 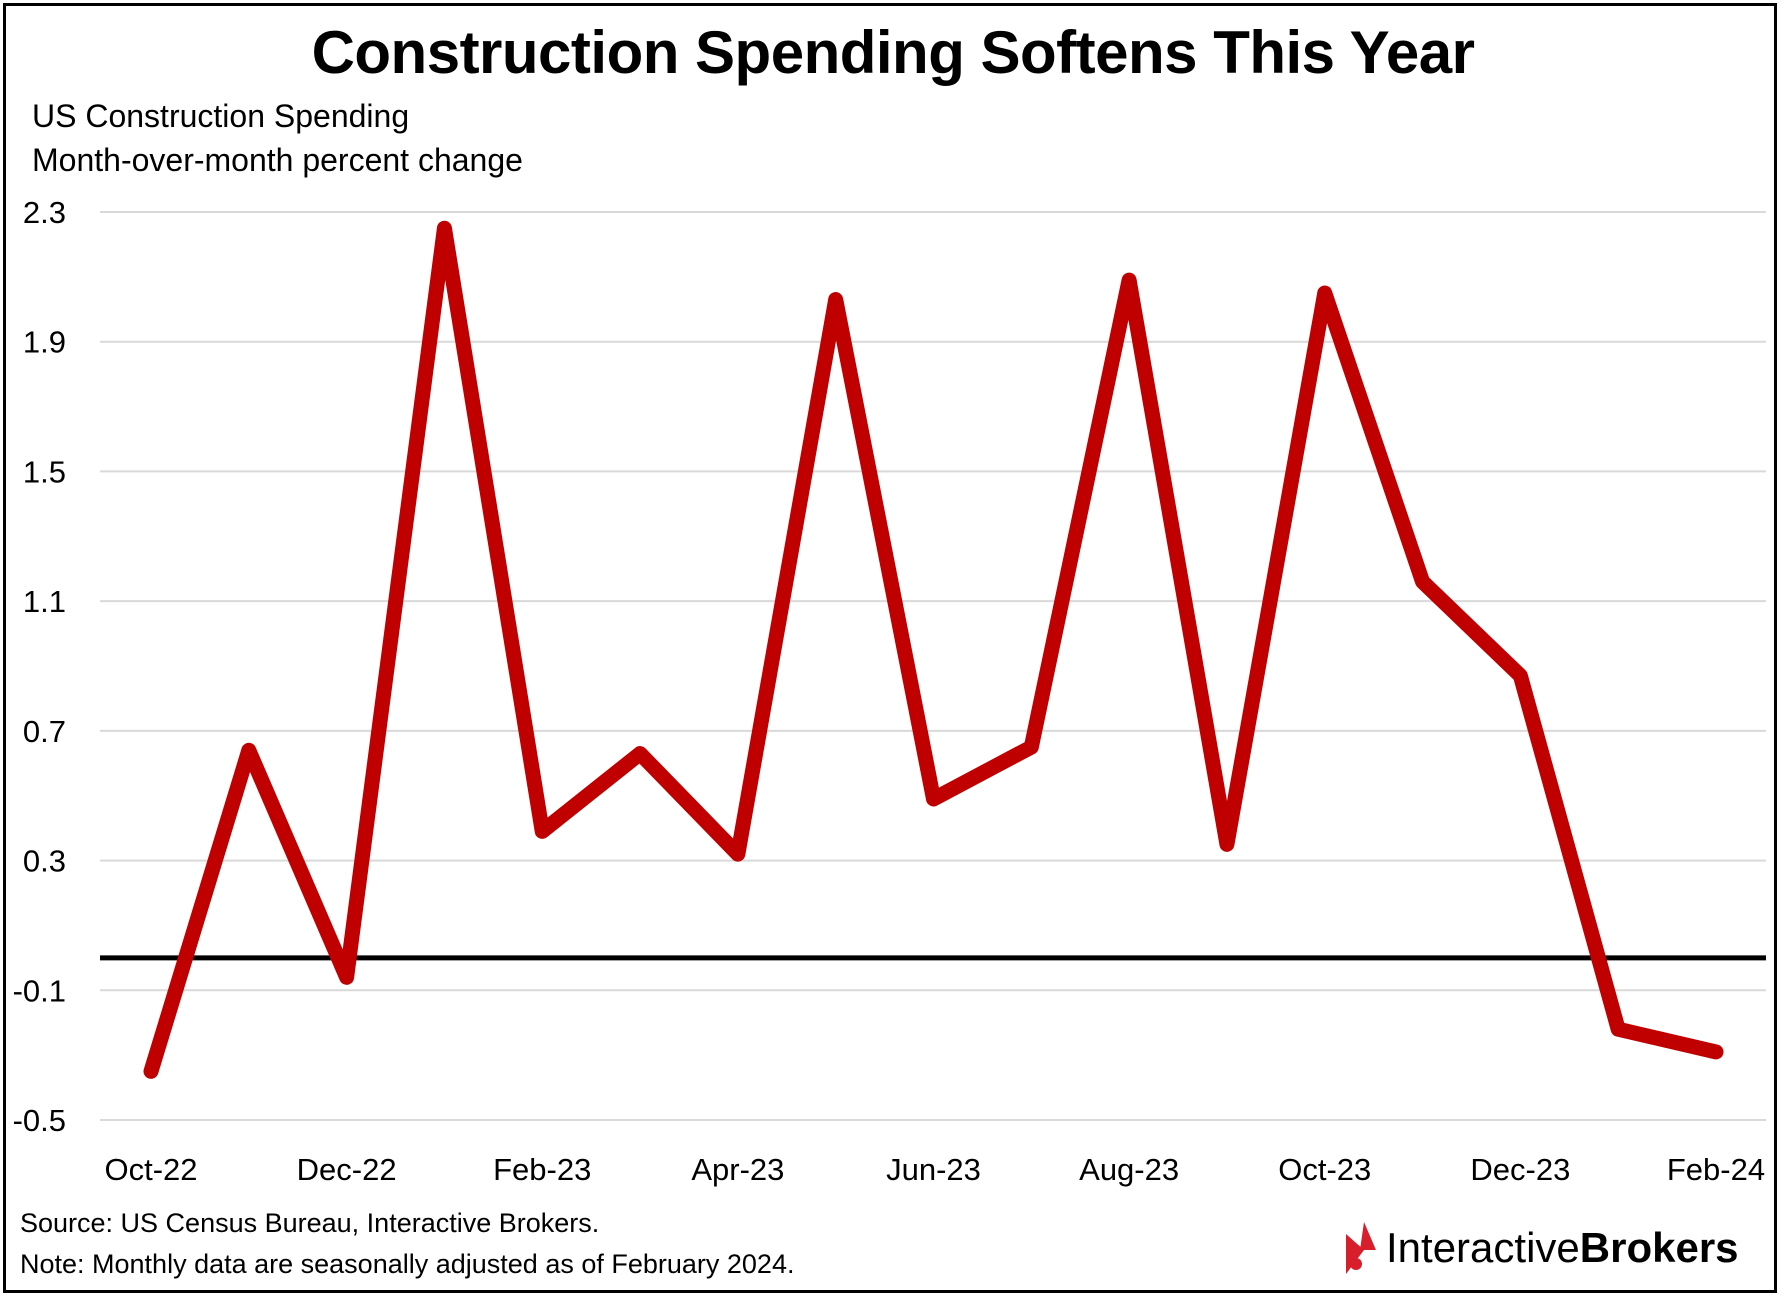 I want to click on y-tick-label: -0.5, so click(x=39, y=1120).